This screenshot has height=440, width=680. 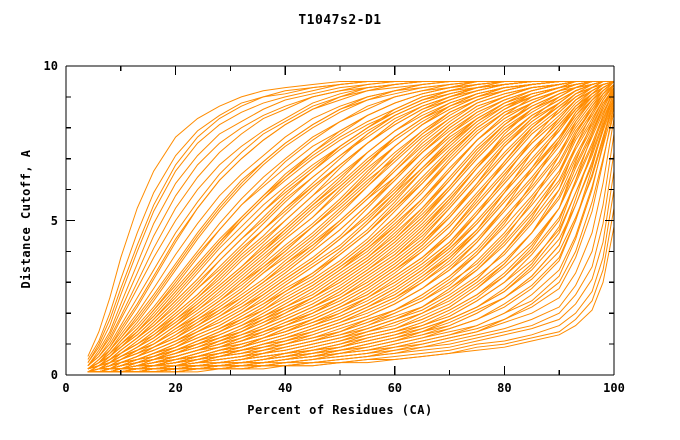 I want to click on page-title: T1047s2-D1, so click(x=340, y=20).